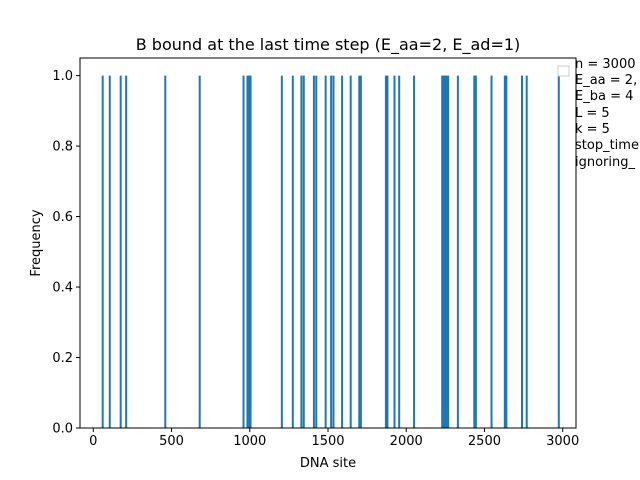 The image size is (640, 480). I want to click on x-tick-label: 1000, so click(249, 441).